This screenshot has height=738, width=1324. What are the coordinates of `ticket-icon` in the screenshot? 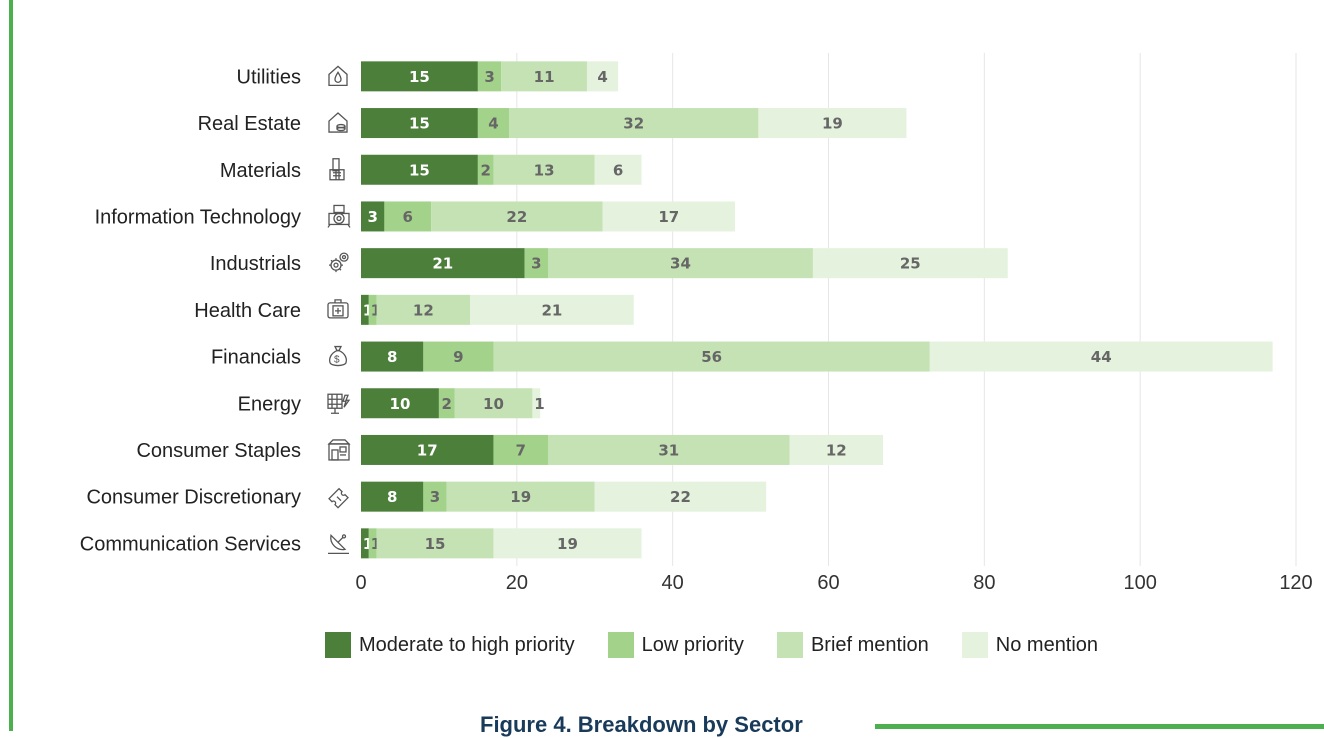 It's located at (338, 498).